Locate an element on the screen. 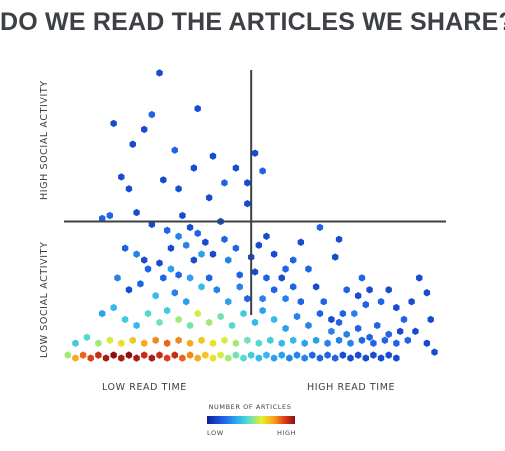  legend-color-scale is located at coordinates (251, 420).